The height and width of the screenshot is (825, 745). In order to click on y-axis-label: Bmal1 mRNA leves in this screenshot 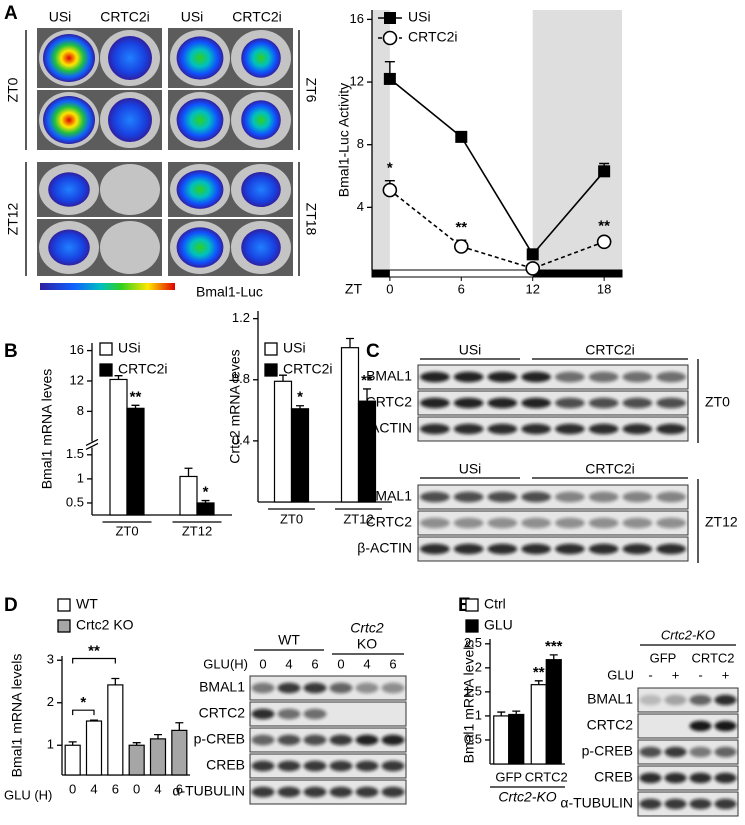, I will do `click(47, 429)`.